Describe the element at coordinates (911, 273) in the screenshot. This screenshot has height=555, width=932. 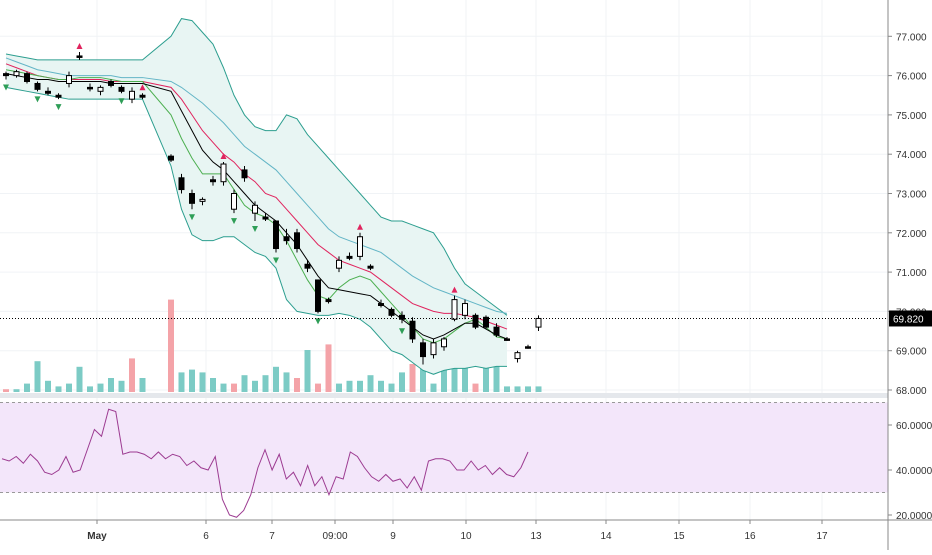
I see `price-tick-label: 71.000` at that location.